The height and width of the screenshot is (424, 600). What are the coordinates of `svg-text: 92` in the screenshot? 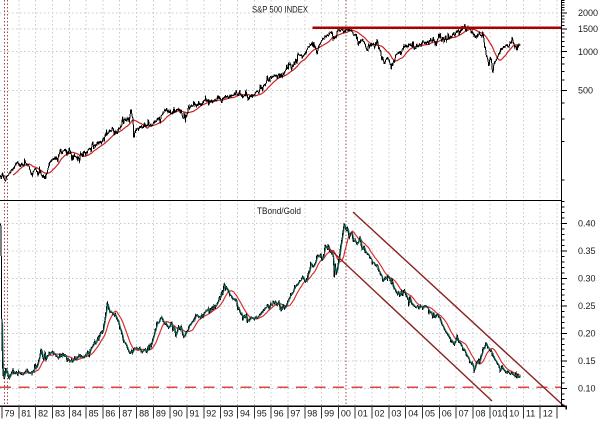 It's located at (211, 414).